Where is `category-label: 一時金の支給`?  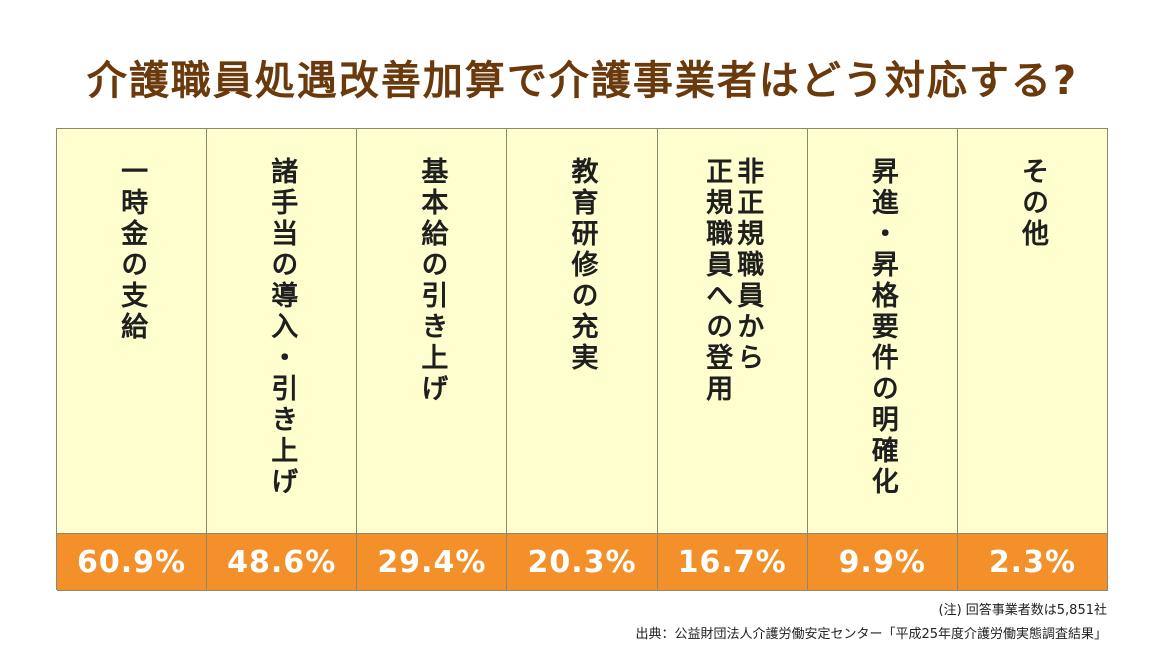
category-label: 一時金の支給 is located at coordinates (132, 250).